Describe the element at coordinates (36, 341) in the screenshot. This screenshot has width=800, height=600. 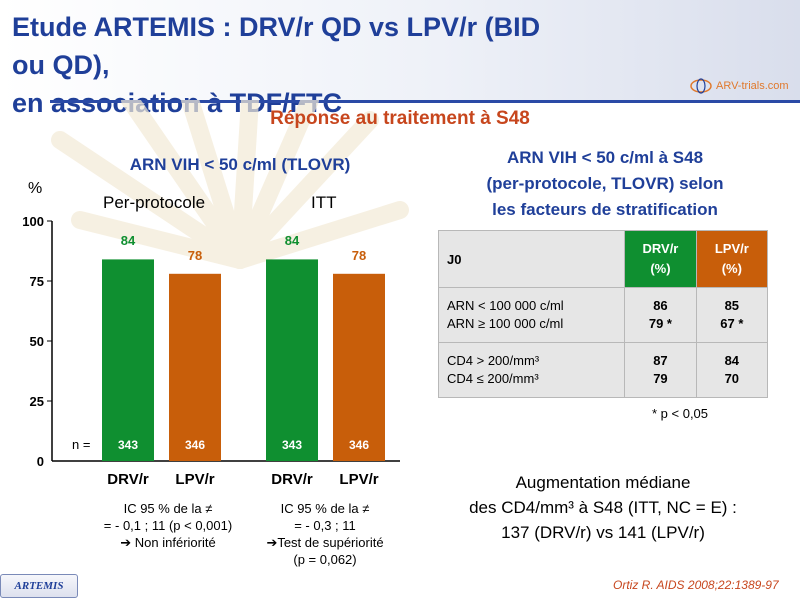
I see `y-tick-label-50: 50` at that location.